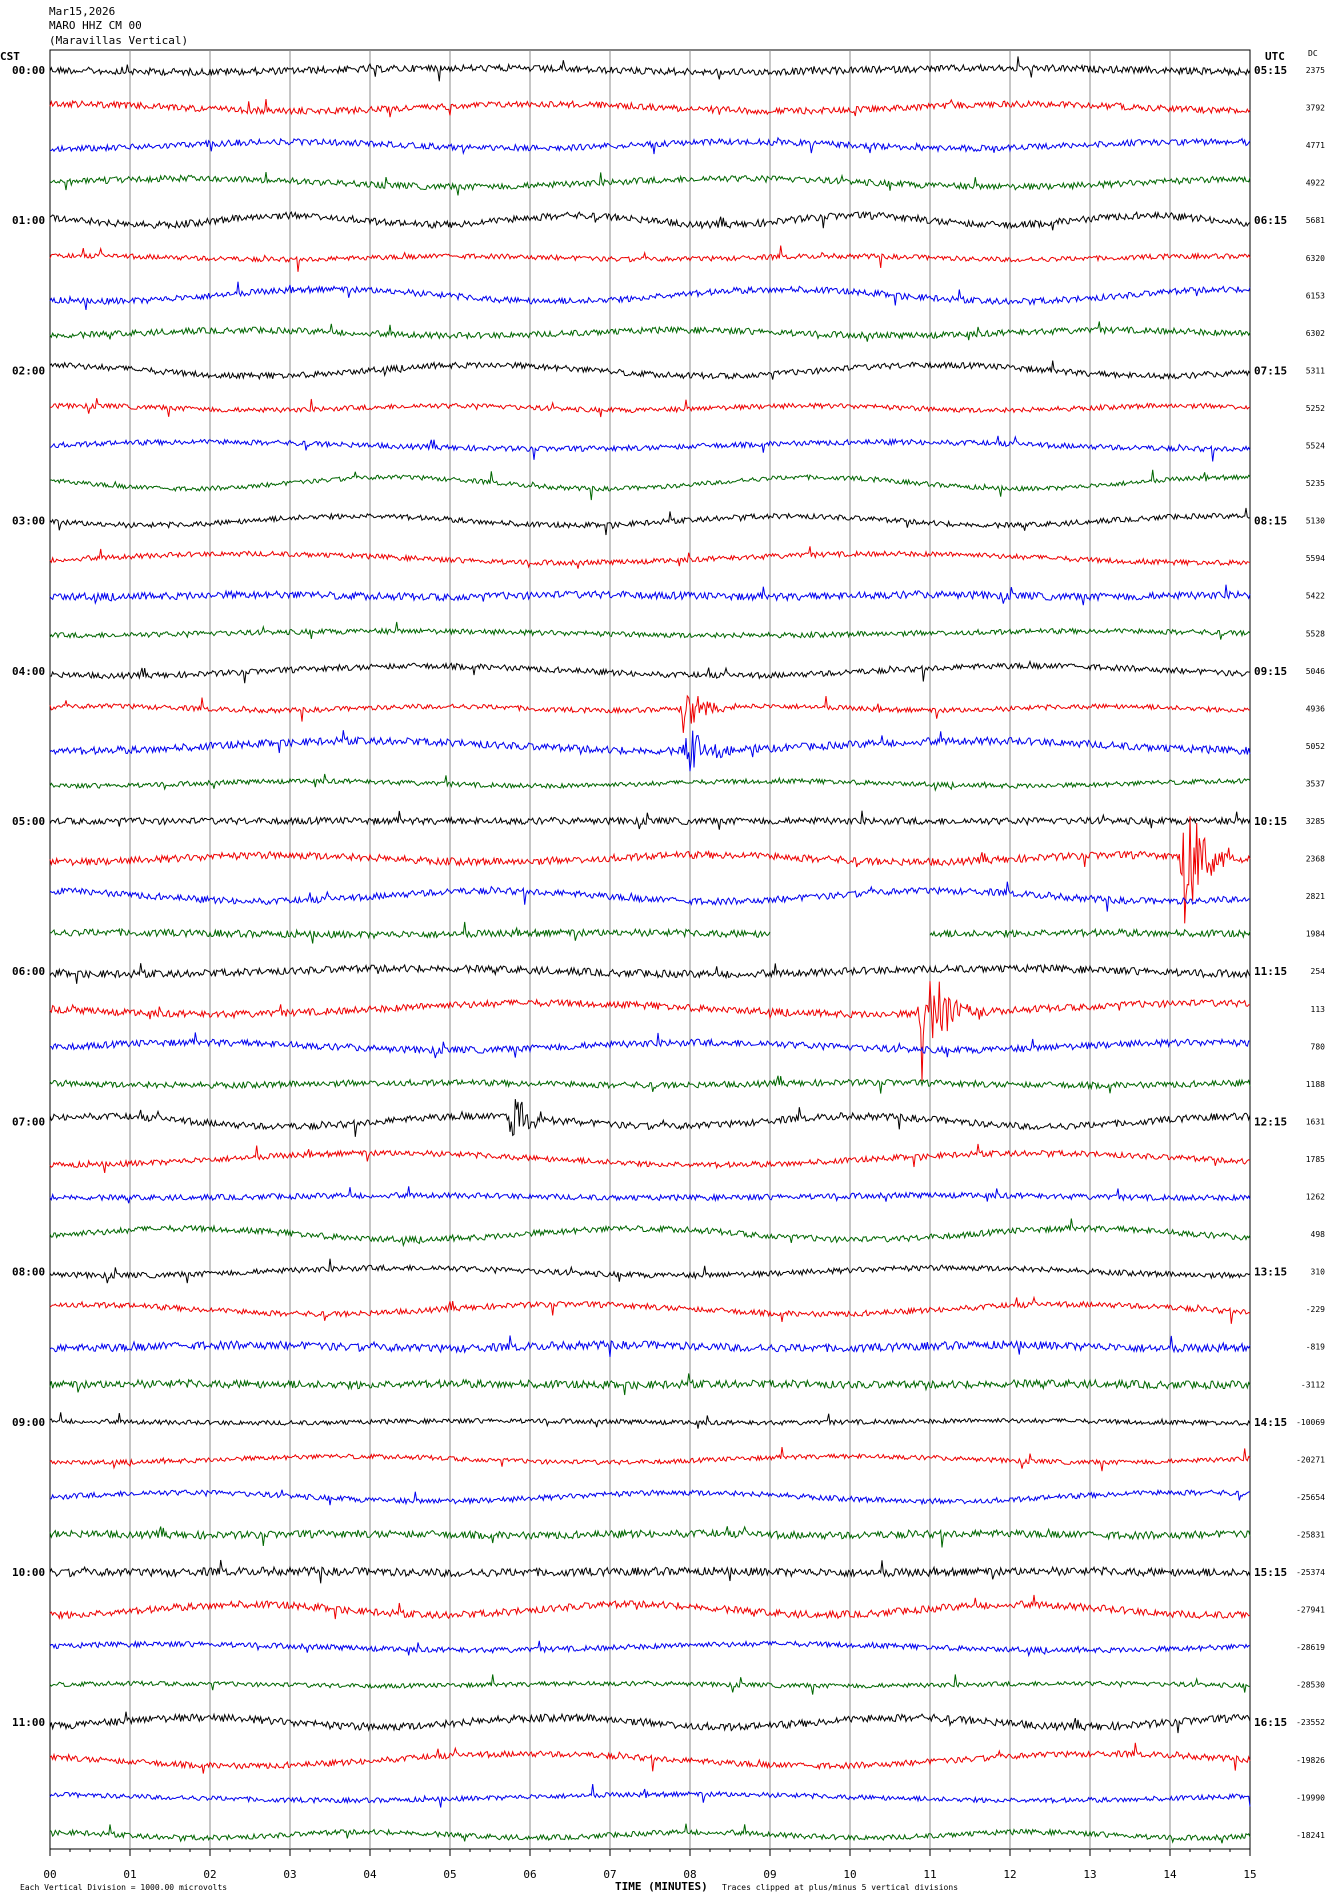  What do you see at coordinates (1315, 70) in the screenshot?
I see `dc-offset-label: 2375` at bounding box center [1315, 70].